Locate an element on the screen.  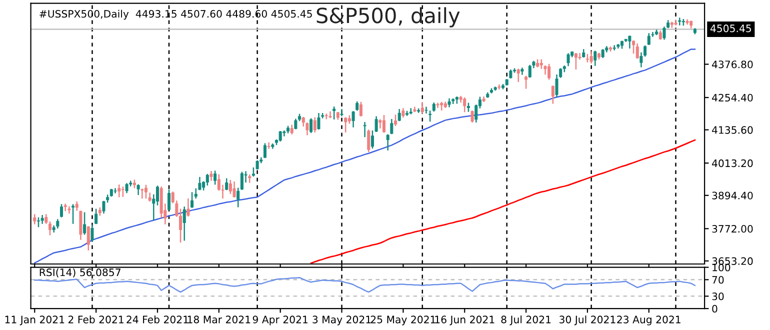
x-tick-label: 2 Feb 2021 is located at coordinates (96, 319).